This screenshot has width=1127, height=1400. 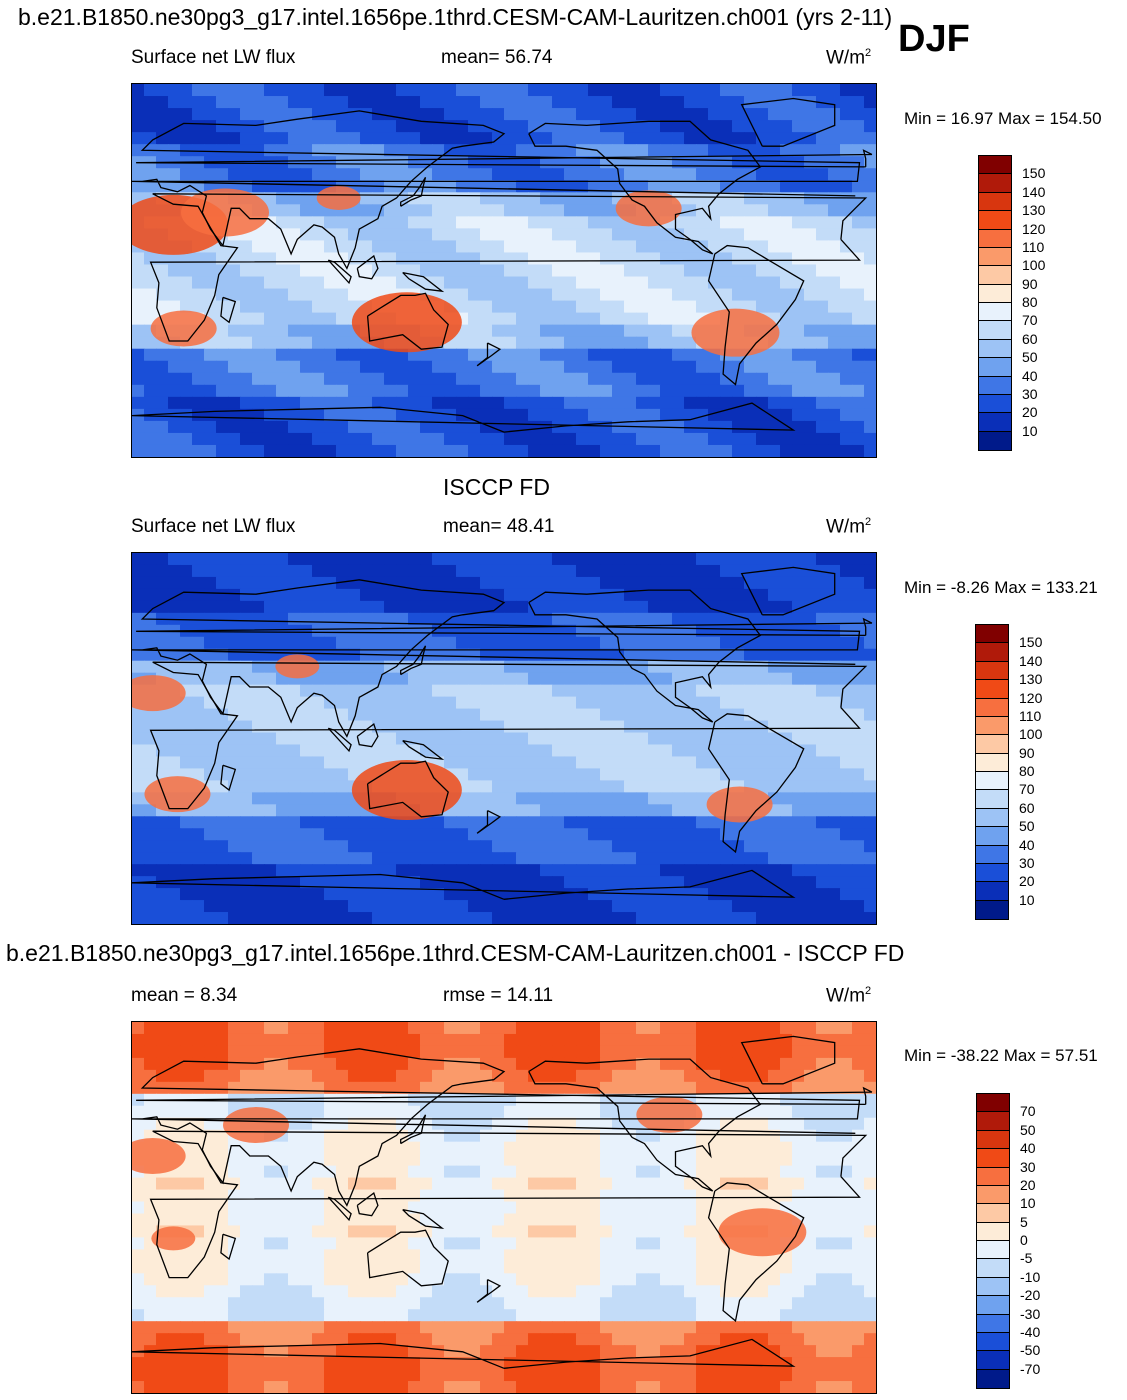 I want to click on colorbar-swatch, so click(x=995, y=367).